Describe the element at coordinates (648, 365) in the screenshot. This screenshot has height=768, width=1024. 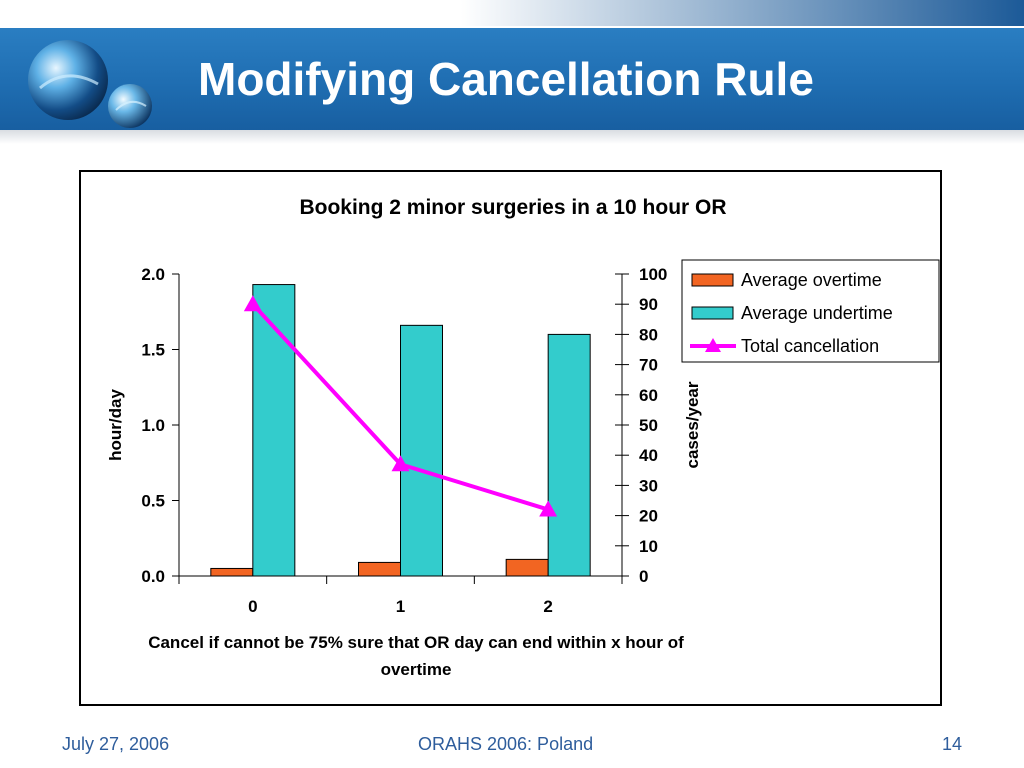
I see `y2-tick-label: 70` at that location.